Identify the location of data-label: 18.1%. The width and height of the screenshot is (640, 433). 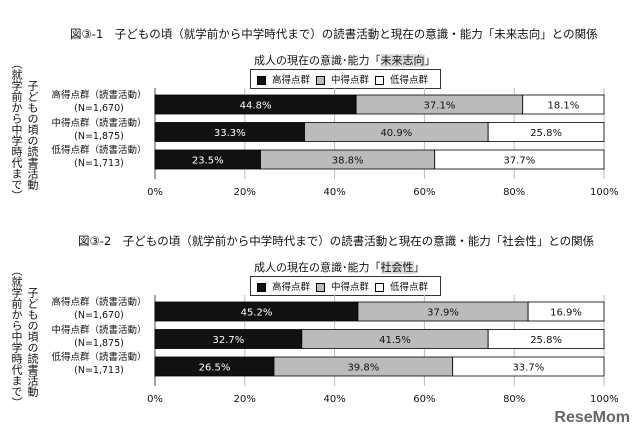
(563, 106).